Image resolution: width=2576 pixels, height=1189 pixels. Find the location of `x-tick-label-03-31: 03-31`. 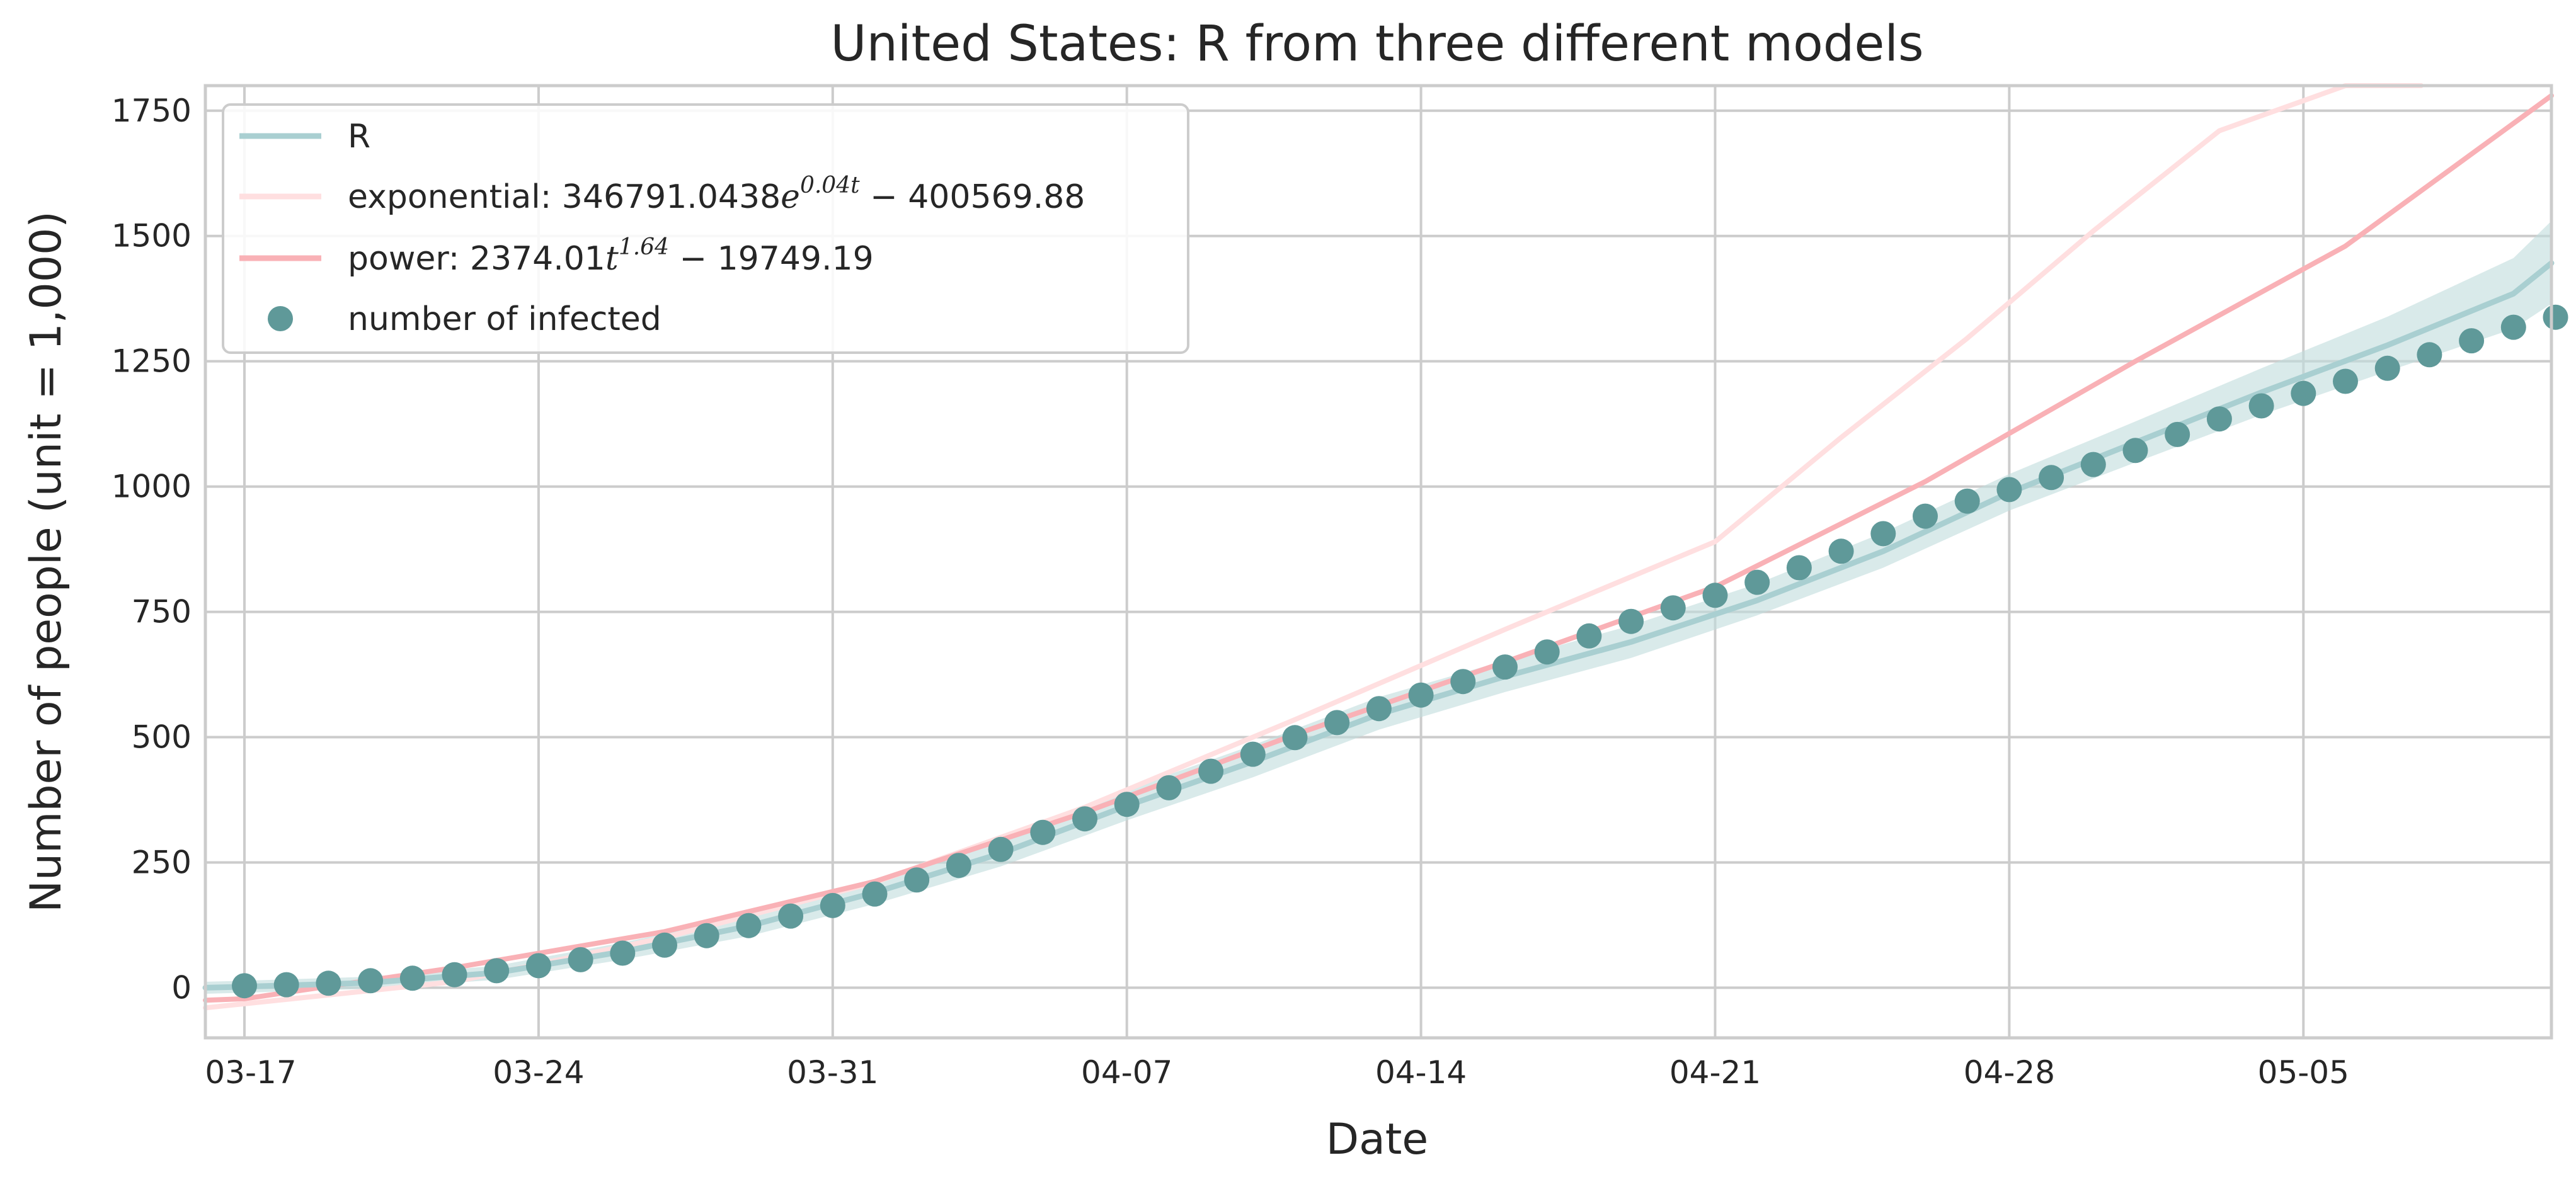

x-tick-label-03-31: 03-31 is located at coordinates (832, 1072).